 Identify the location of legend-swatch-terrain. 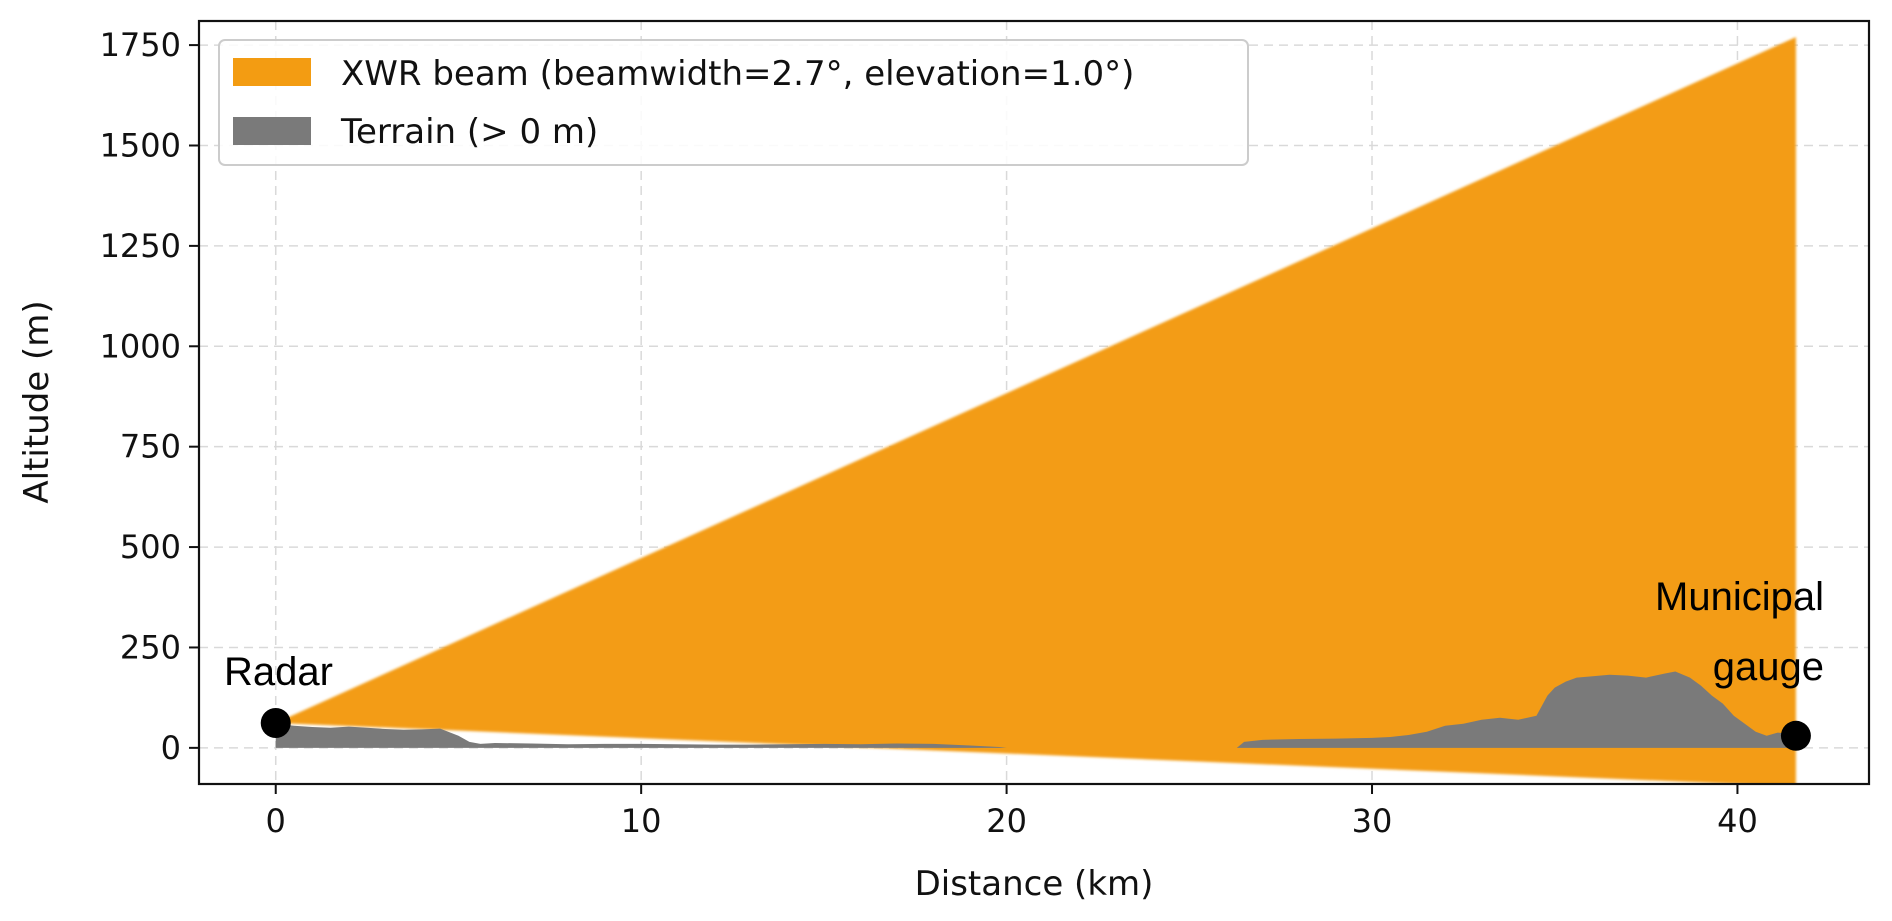
(272, 131).